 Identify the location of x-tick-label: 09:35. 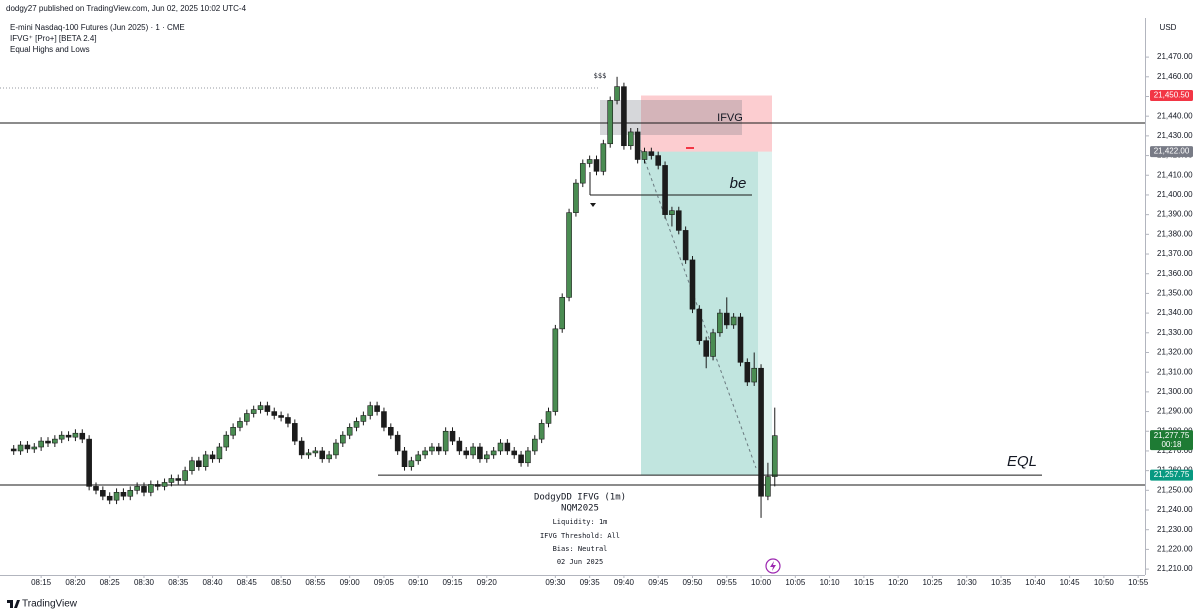
(590, 582).